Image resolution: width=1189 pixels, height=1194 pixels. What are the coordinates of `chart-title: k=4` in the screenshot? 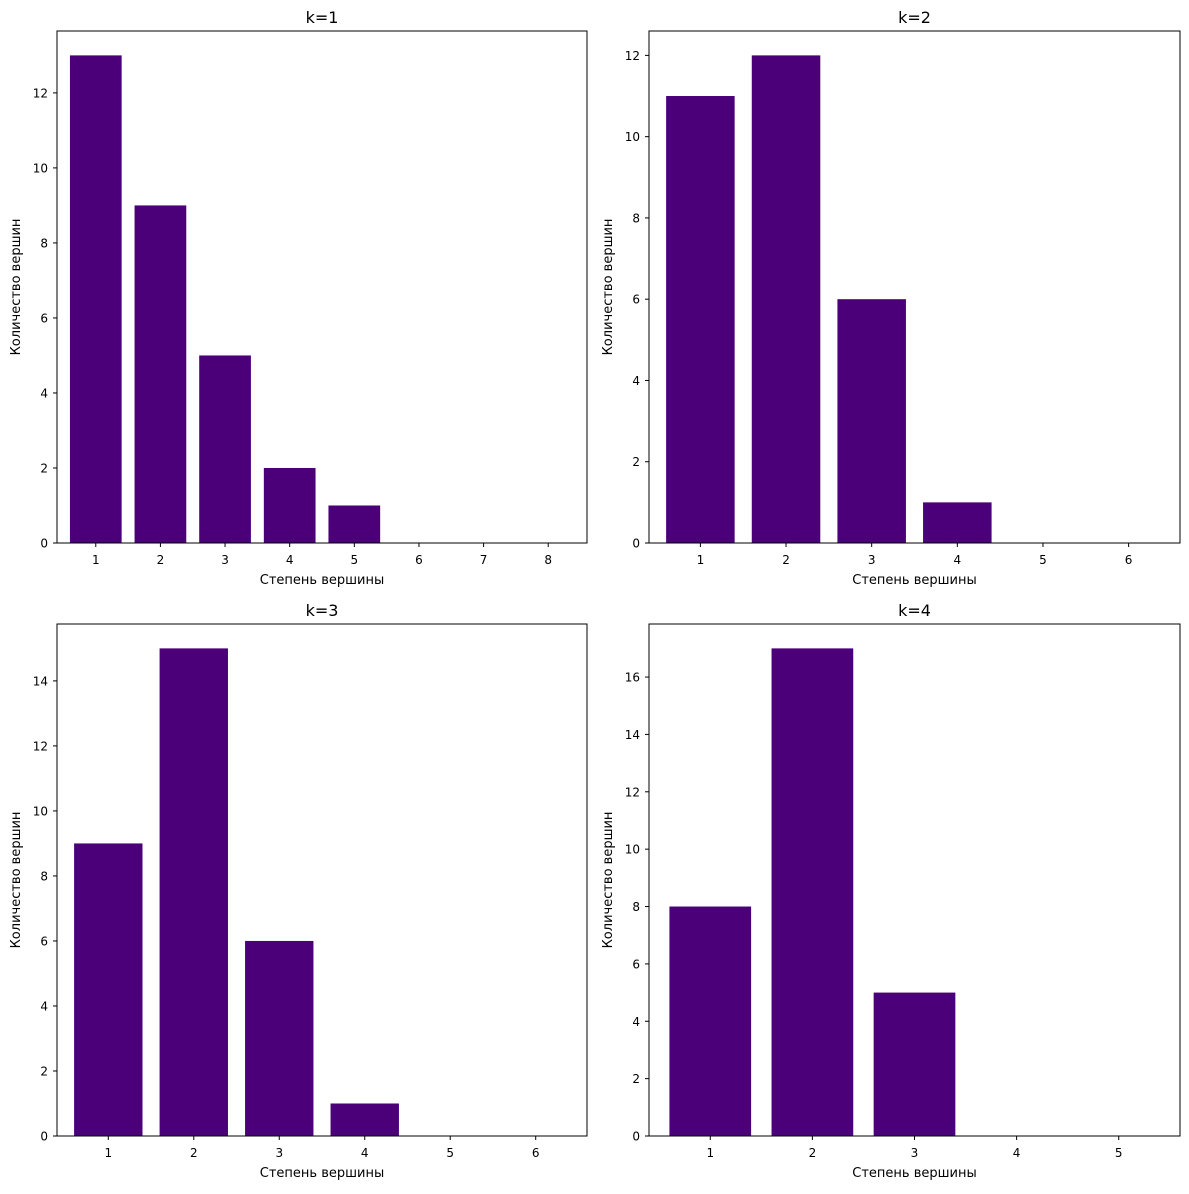 It's located at (914, 610).